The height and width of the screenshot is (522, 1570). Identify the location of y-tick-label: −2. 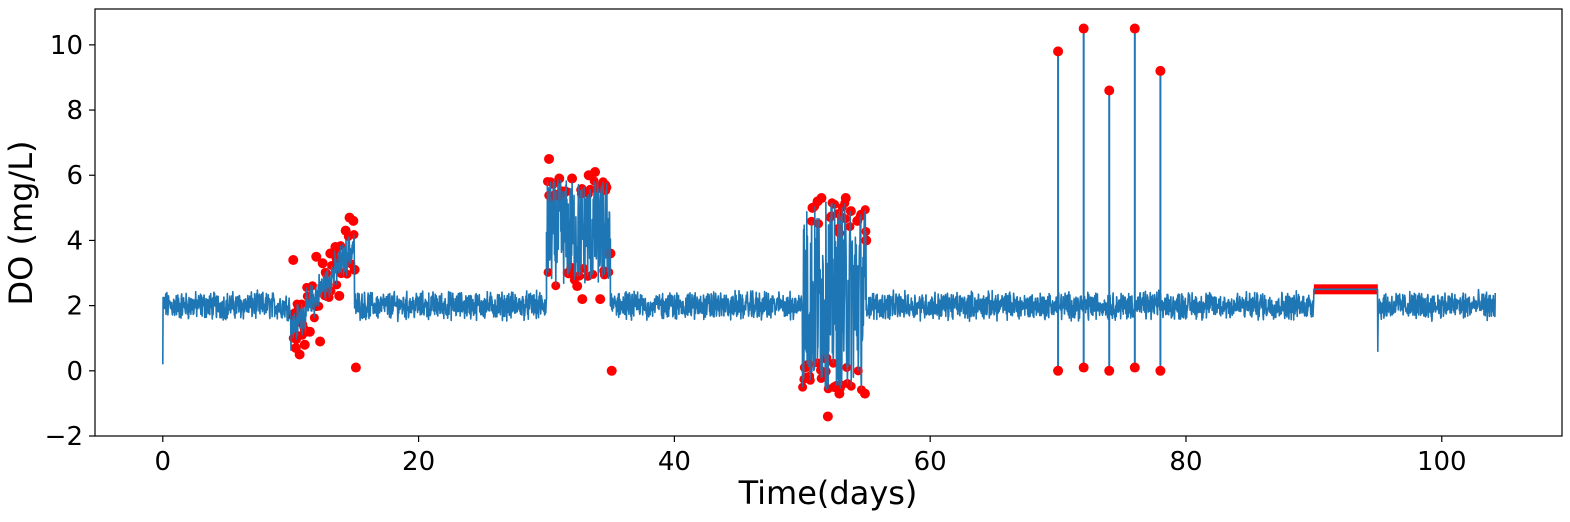
(64, 437).